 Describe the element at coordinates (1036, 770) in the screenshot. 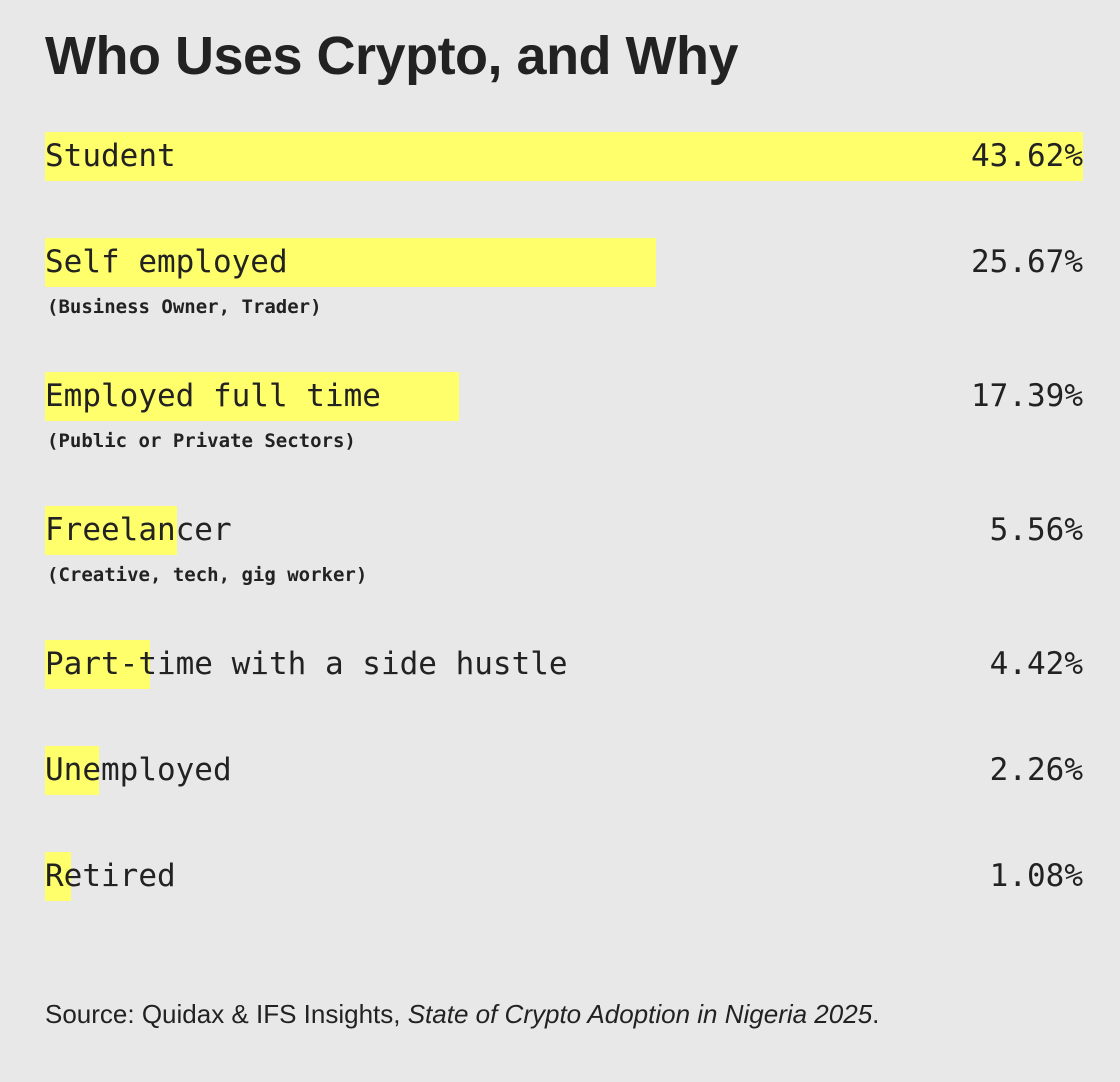

I see `value-label: 2.26%` at that location.